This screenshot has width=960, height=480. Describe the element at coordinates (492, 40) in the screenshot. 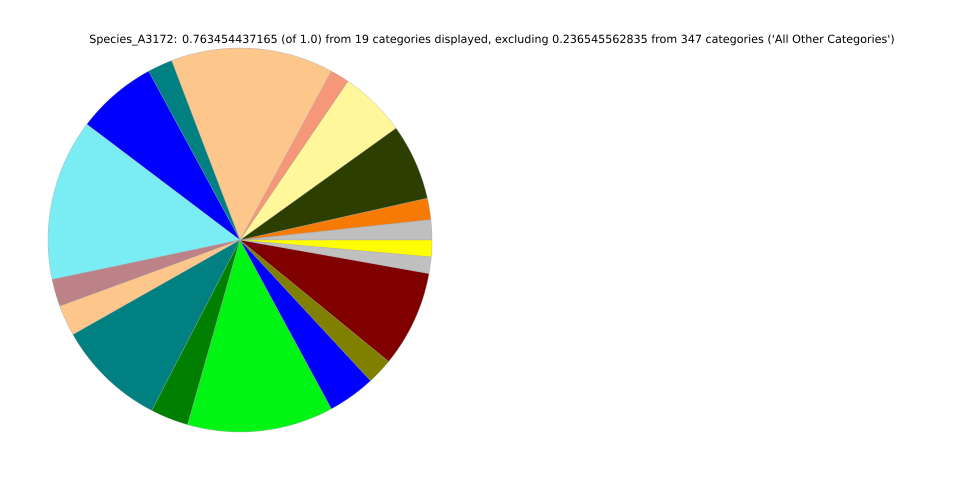

I see `text: Species_A3172: 0.763454437165 (of 1.0) from 19 categories displayed, excluding 0.236545562835 from 347 categories ('All Other Categories')` at that location.